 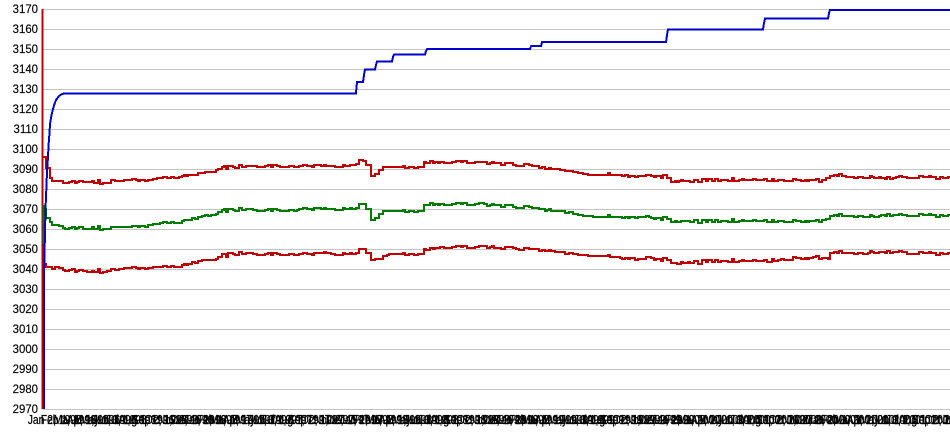 I want to click on svg-text: Jan 2, 2000, so click(x=679, y=420).